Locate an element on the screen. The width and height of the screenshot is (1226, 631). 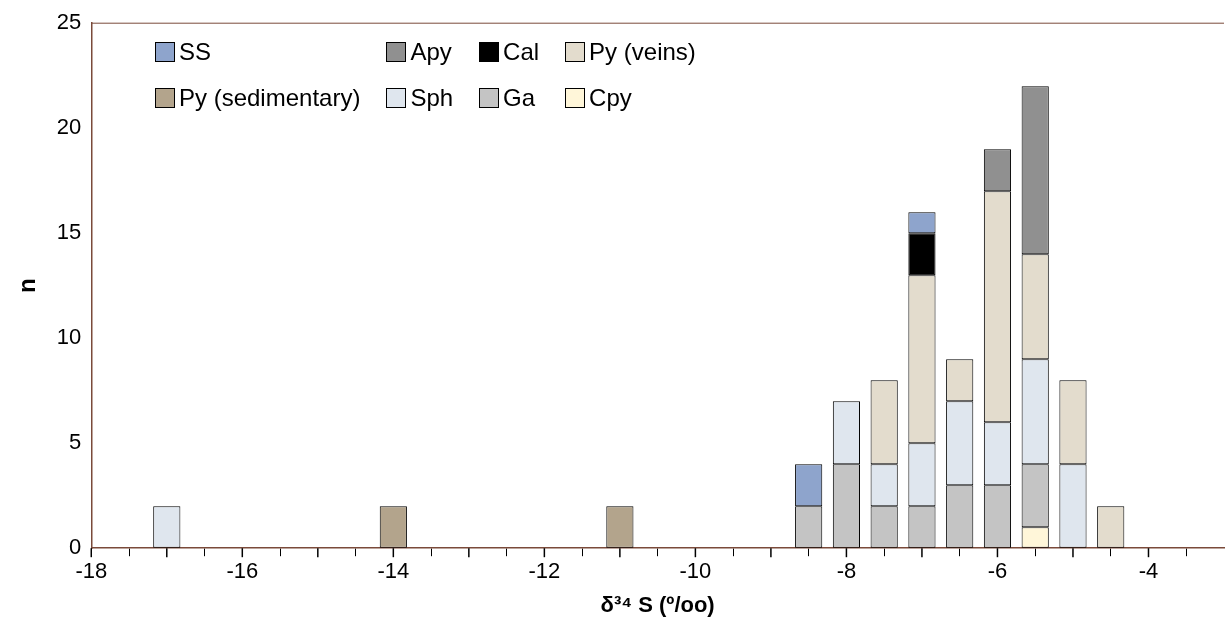
legend-label: Apy is located at coordinates (431, 52).